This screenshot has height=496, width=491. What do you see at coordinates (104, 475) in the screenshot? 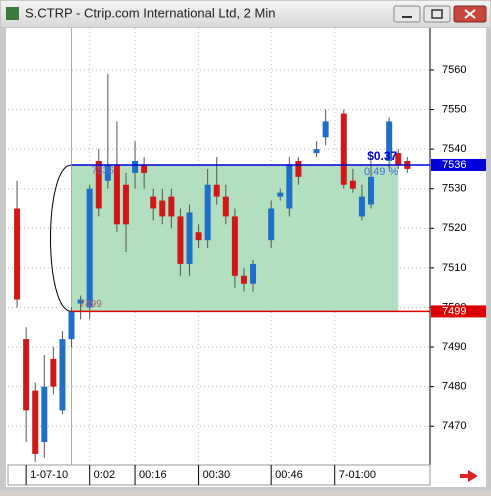
I see `x-tick-label: 0:02` at bounding box center [104, 475].